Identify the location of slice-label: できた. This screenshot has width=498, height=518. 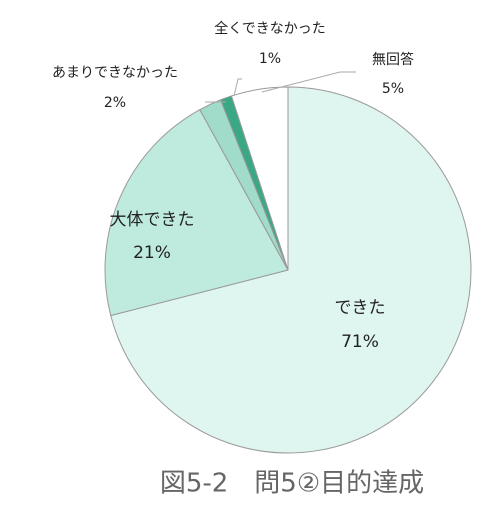
(360, 308).